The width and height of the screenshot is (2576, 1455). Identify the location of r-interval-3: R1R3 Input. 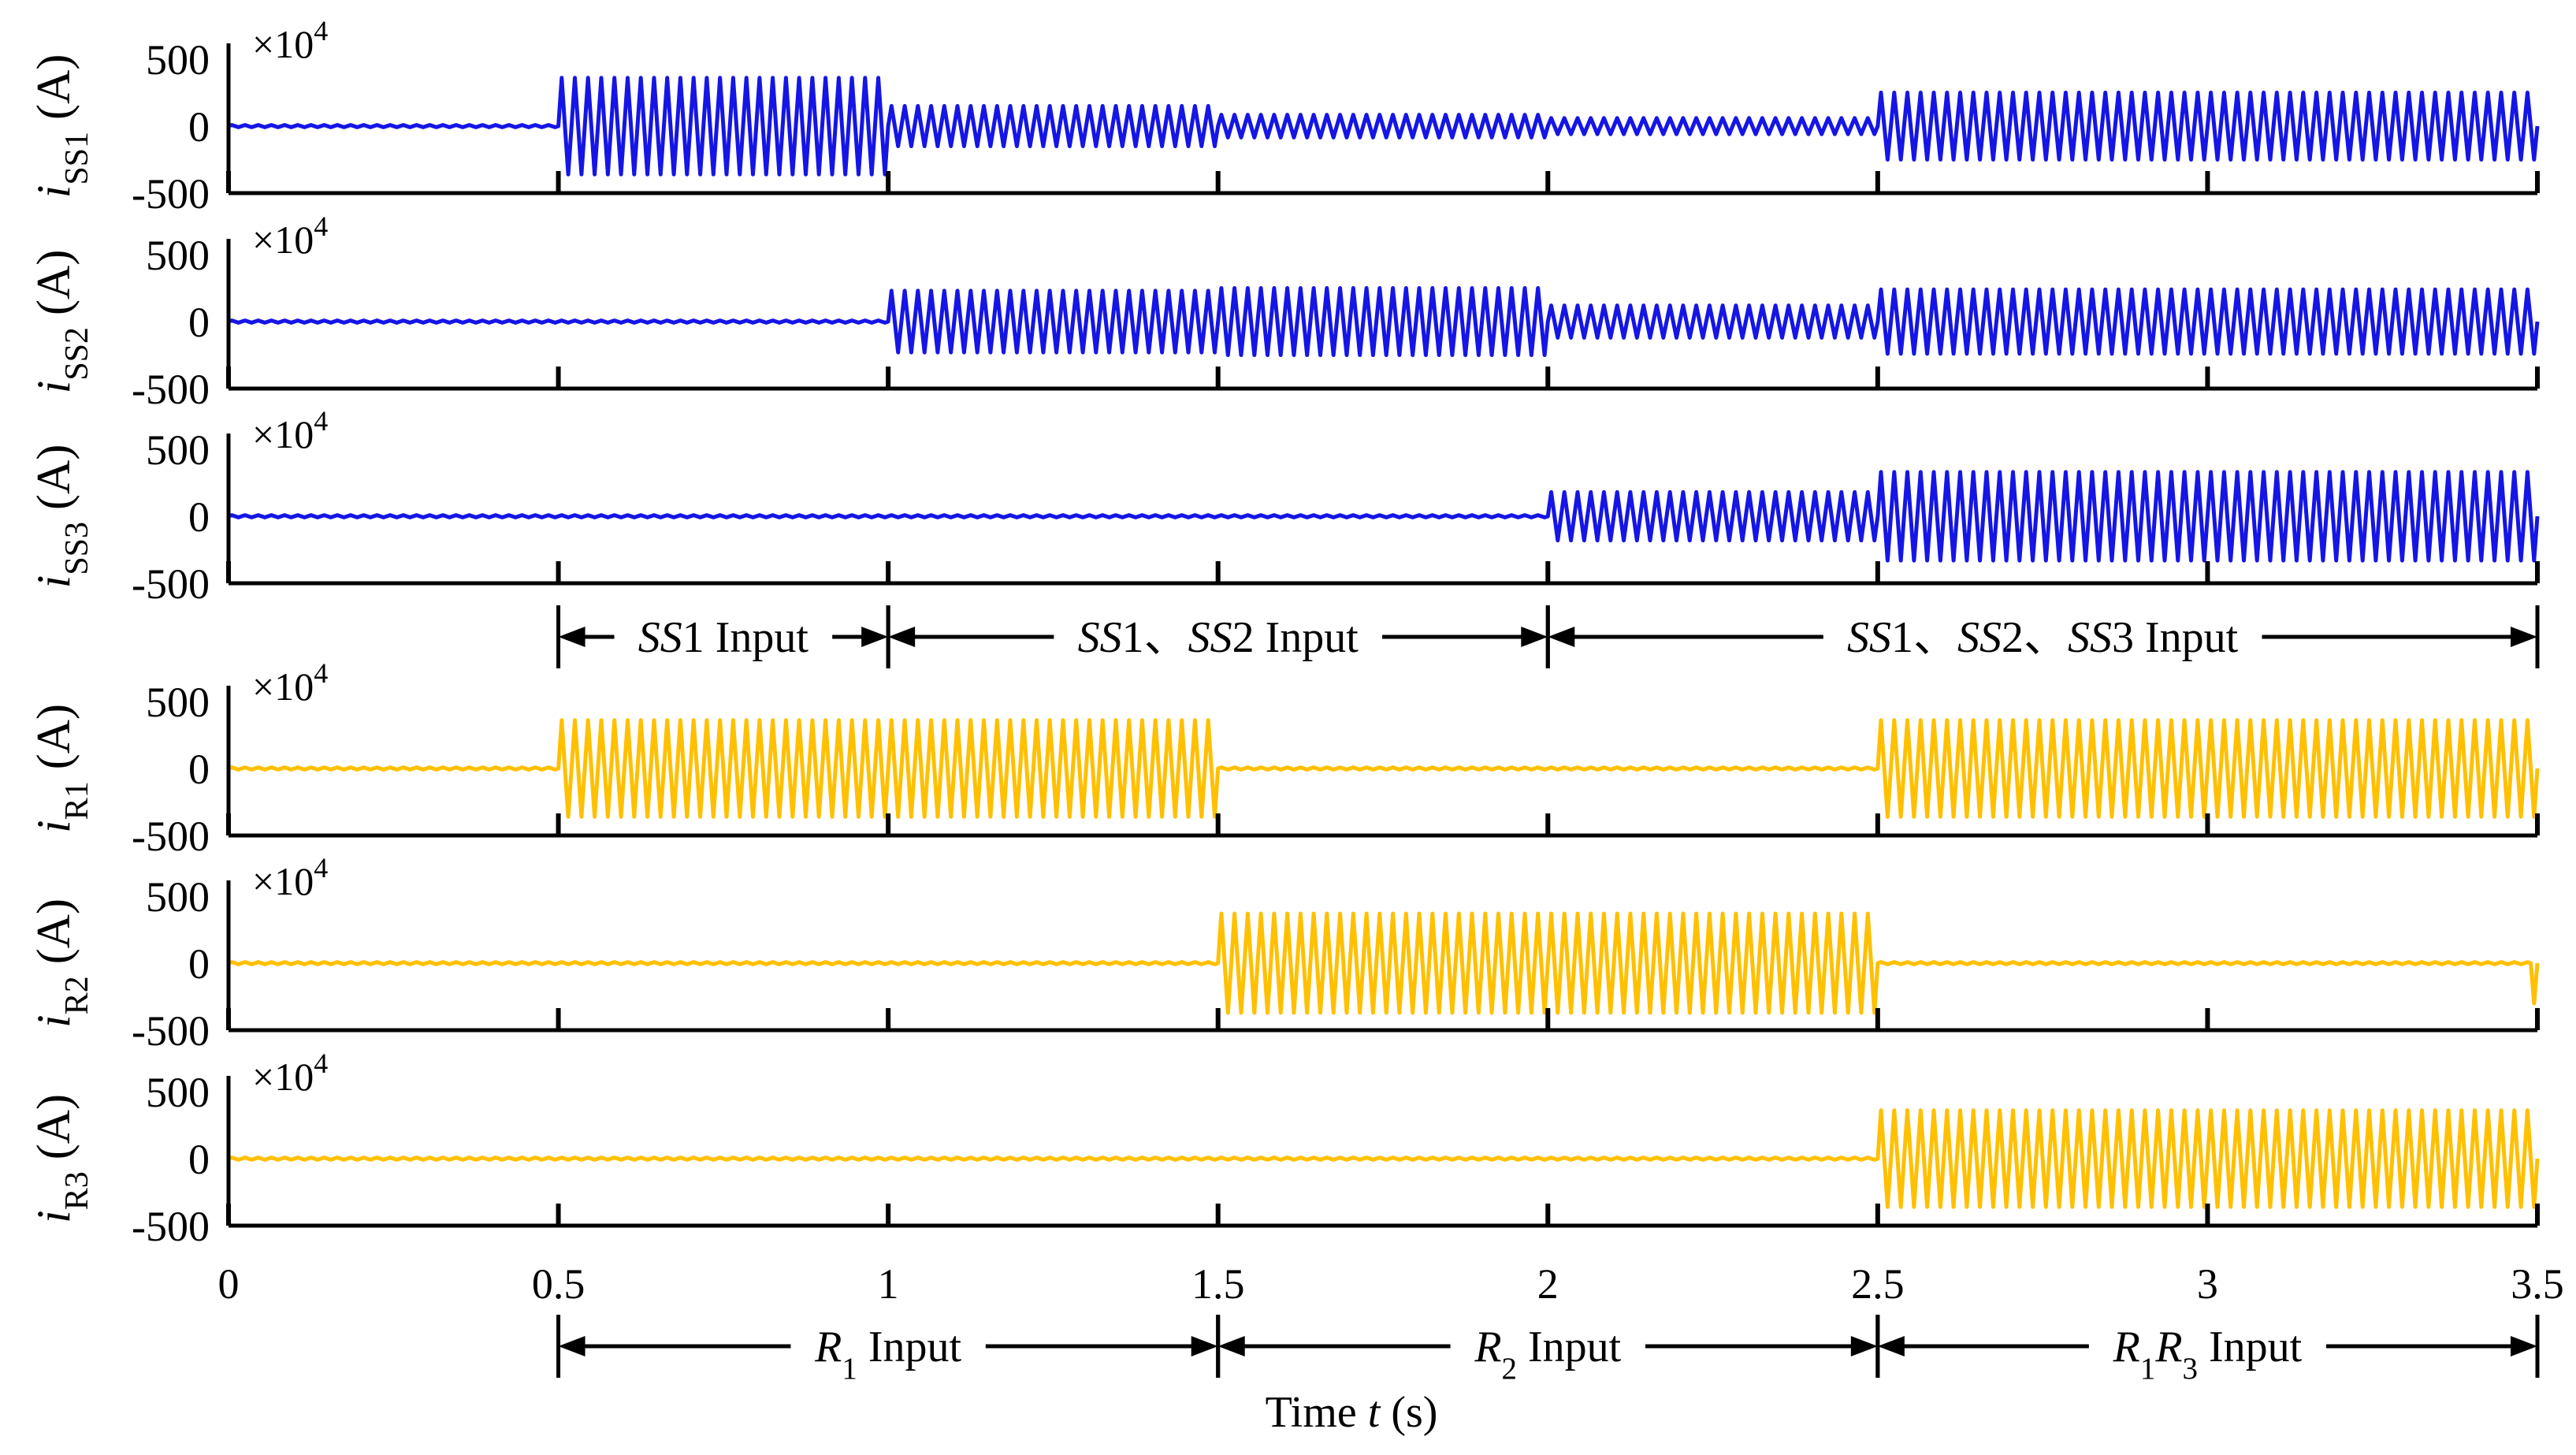
(2207, 1350).